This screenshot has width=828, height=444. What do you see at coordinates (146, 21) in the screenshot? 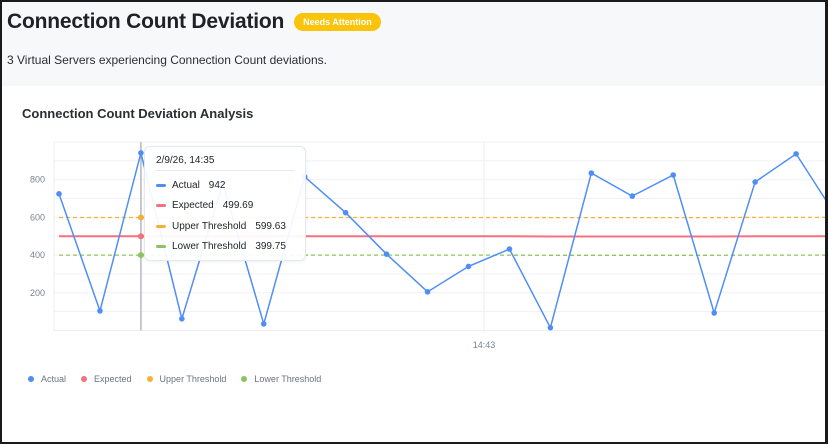
I see `page-title: Connection Count Deviation` at bounding box center [146, 21].